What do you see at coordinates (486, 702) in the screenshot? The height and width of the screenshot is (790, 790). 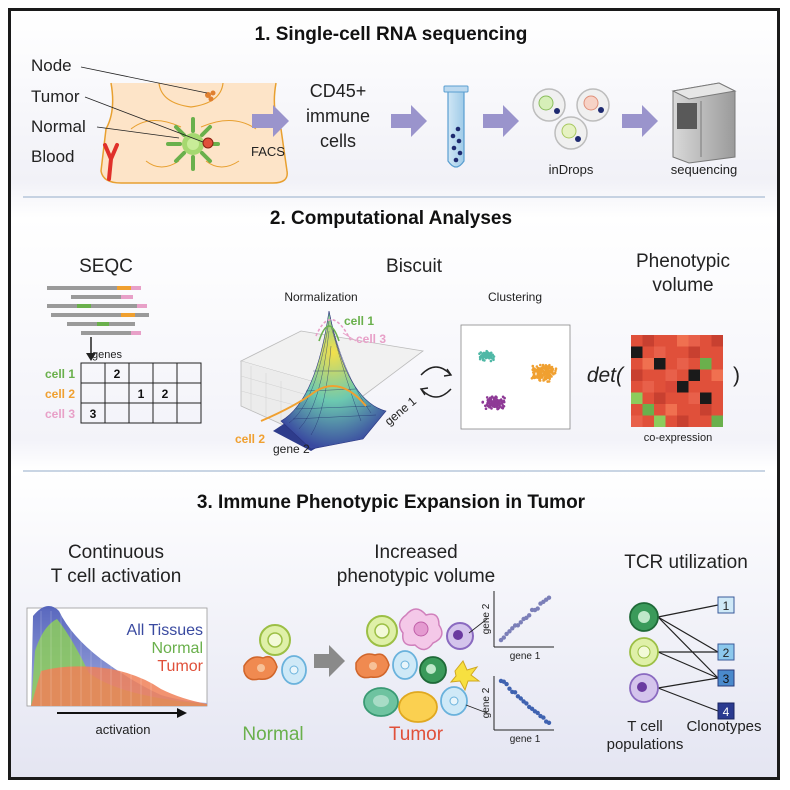 I see `scatter-neg-gene2: gene 2` at bounding box center [486, 702].